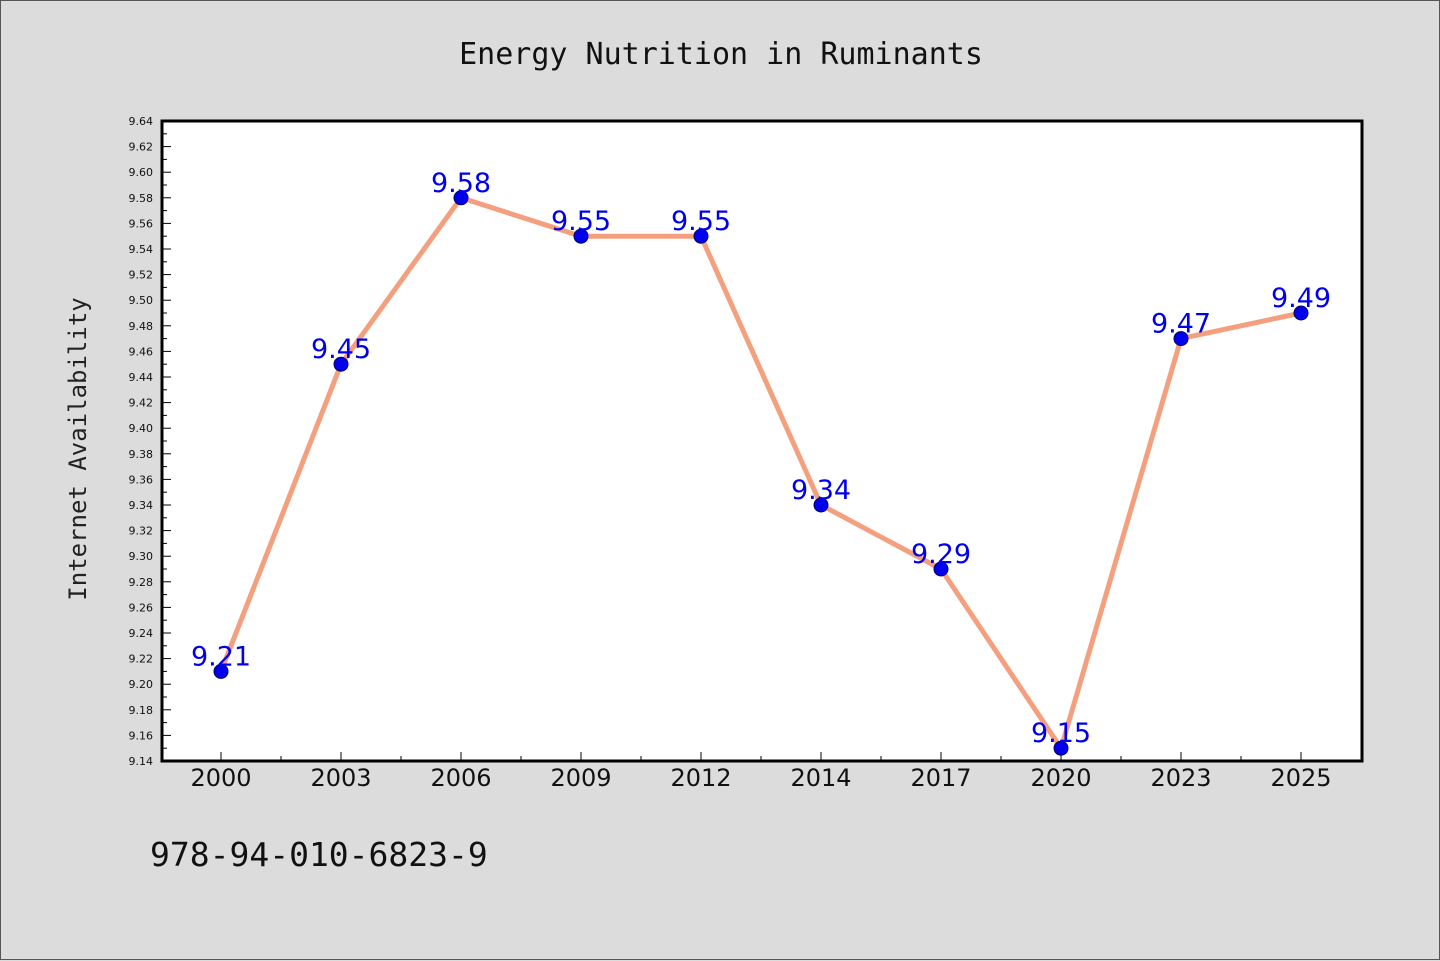 The height and width of the screenshot is (961, 1440). Describe the element at coordinates (761, 772) in the screenshot. I see `x-axis-ticks: 2000 2003 2006 2009 2012 2014 2017 2020 2023 2025` at that location.